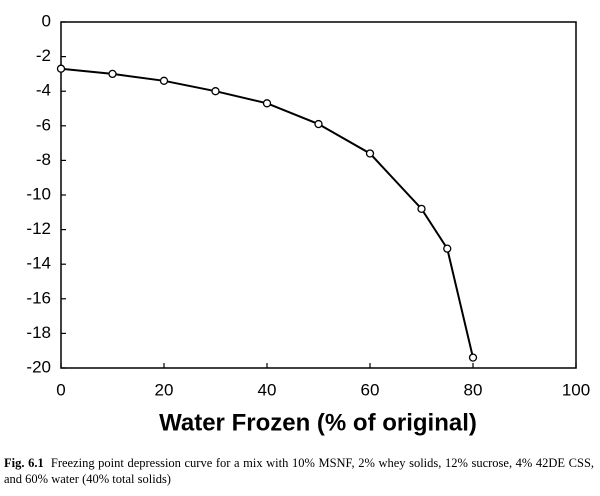 The image size is (600, 496). Describe the element at coordinates (164, 389) in the screenshot. I see `x-tick-label: 20` at that location.